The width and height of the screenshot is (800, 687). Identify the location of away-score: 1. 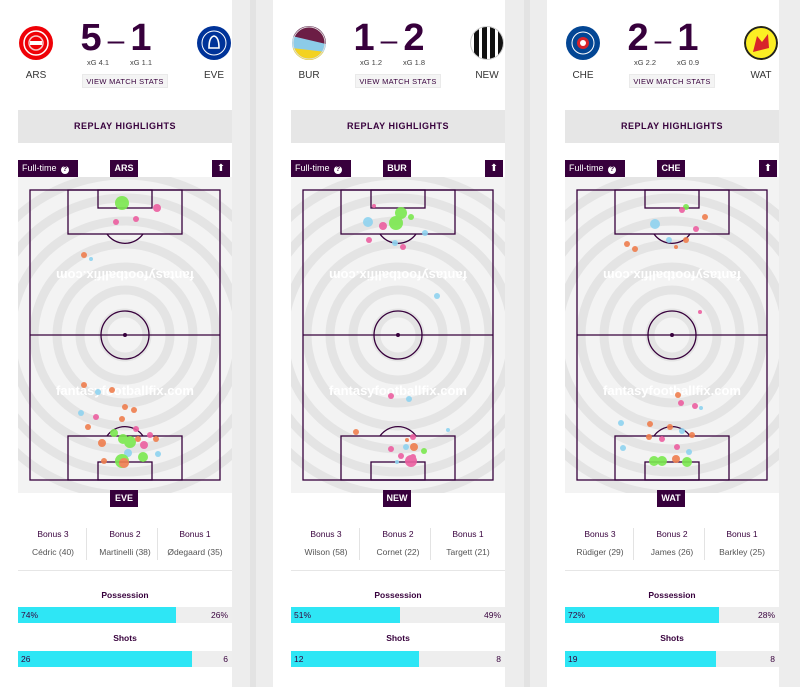
(141, 38).